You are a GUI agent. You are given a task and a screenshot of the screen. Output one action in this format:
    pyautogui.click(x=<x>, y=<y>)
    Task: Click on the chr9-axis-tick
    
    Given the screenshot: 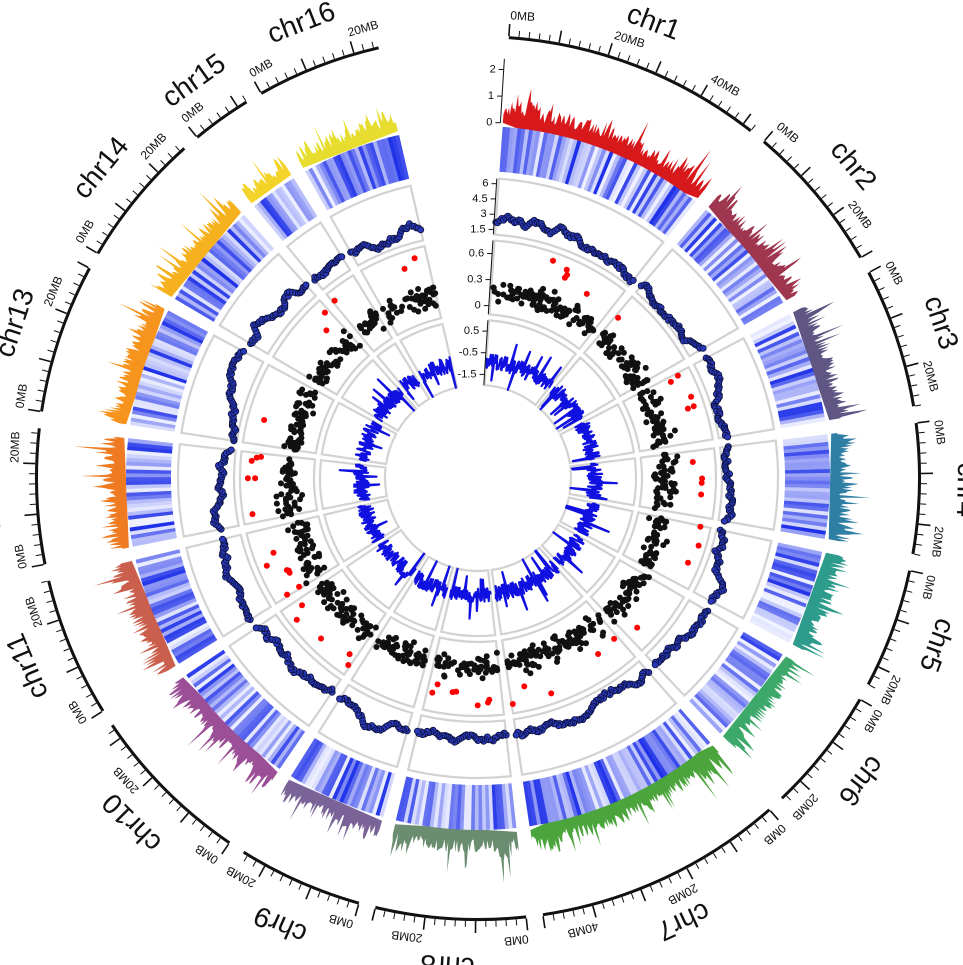 What is the action you would take?
    pyautogui.click(x=328, y=898)
    